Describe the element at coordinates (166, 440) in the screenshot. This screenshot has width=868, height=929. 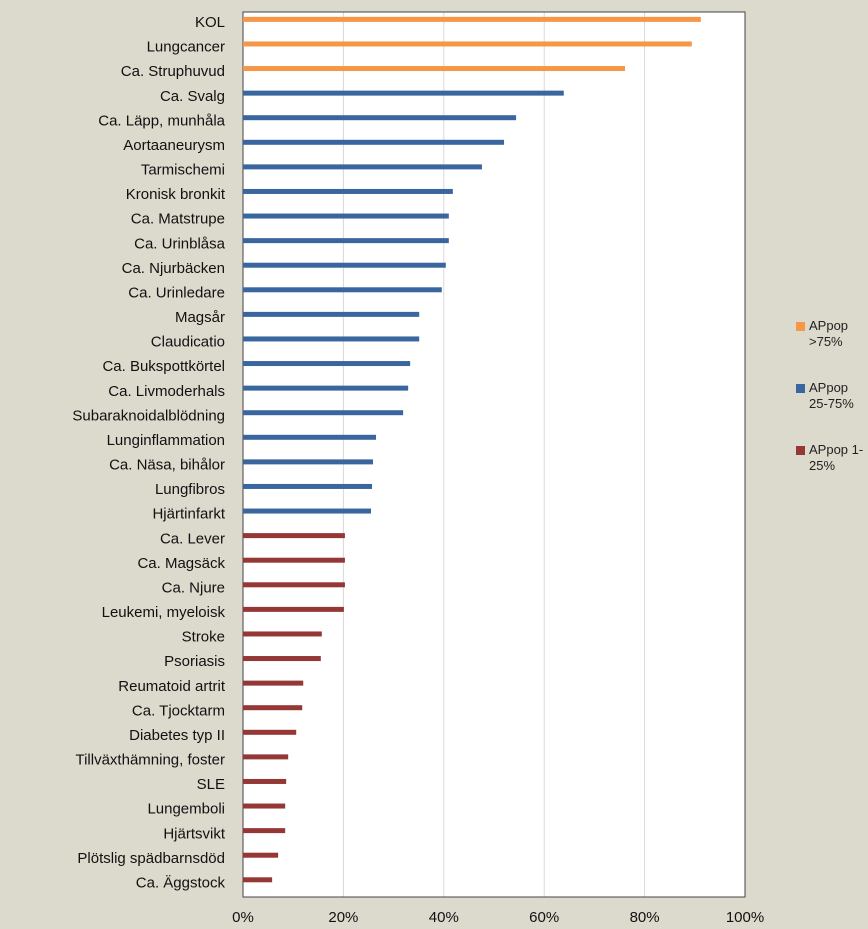
I see `y-tick-label: Lunginflammation` at that location.